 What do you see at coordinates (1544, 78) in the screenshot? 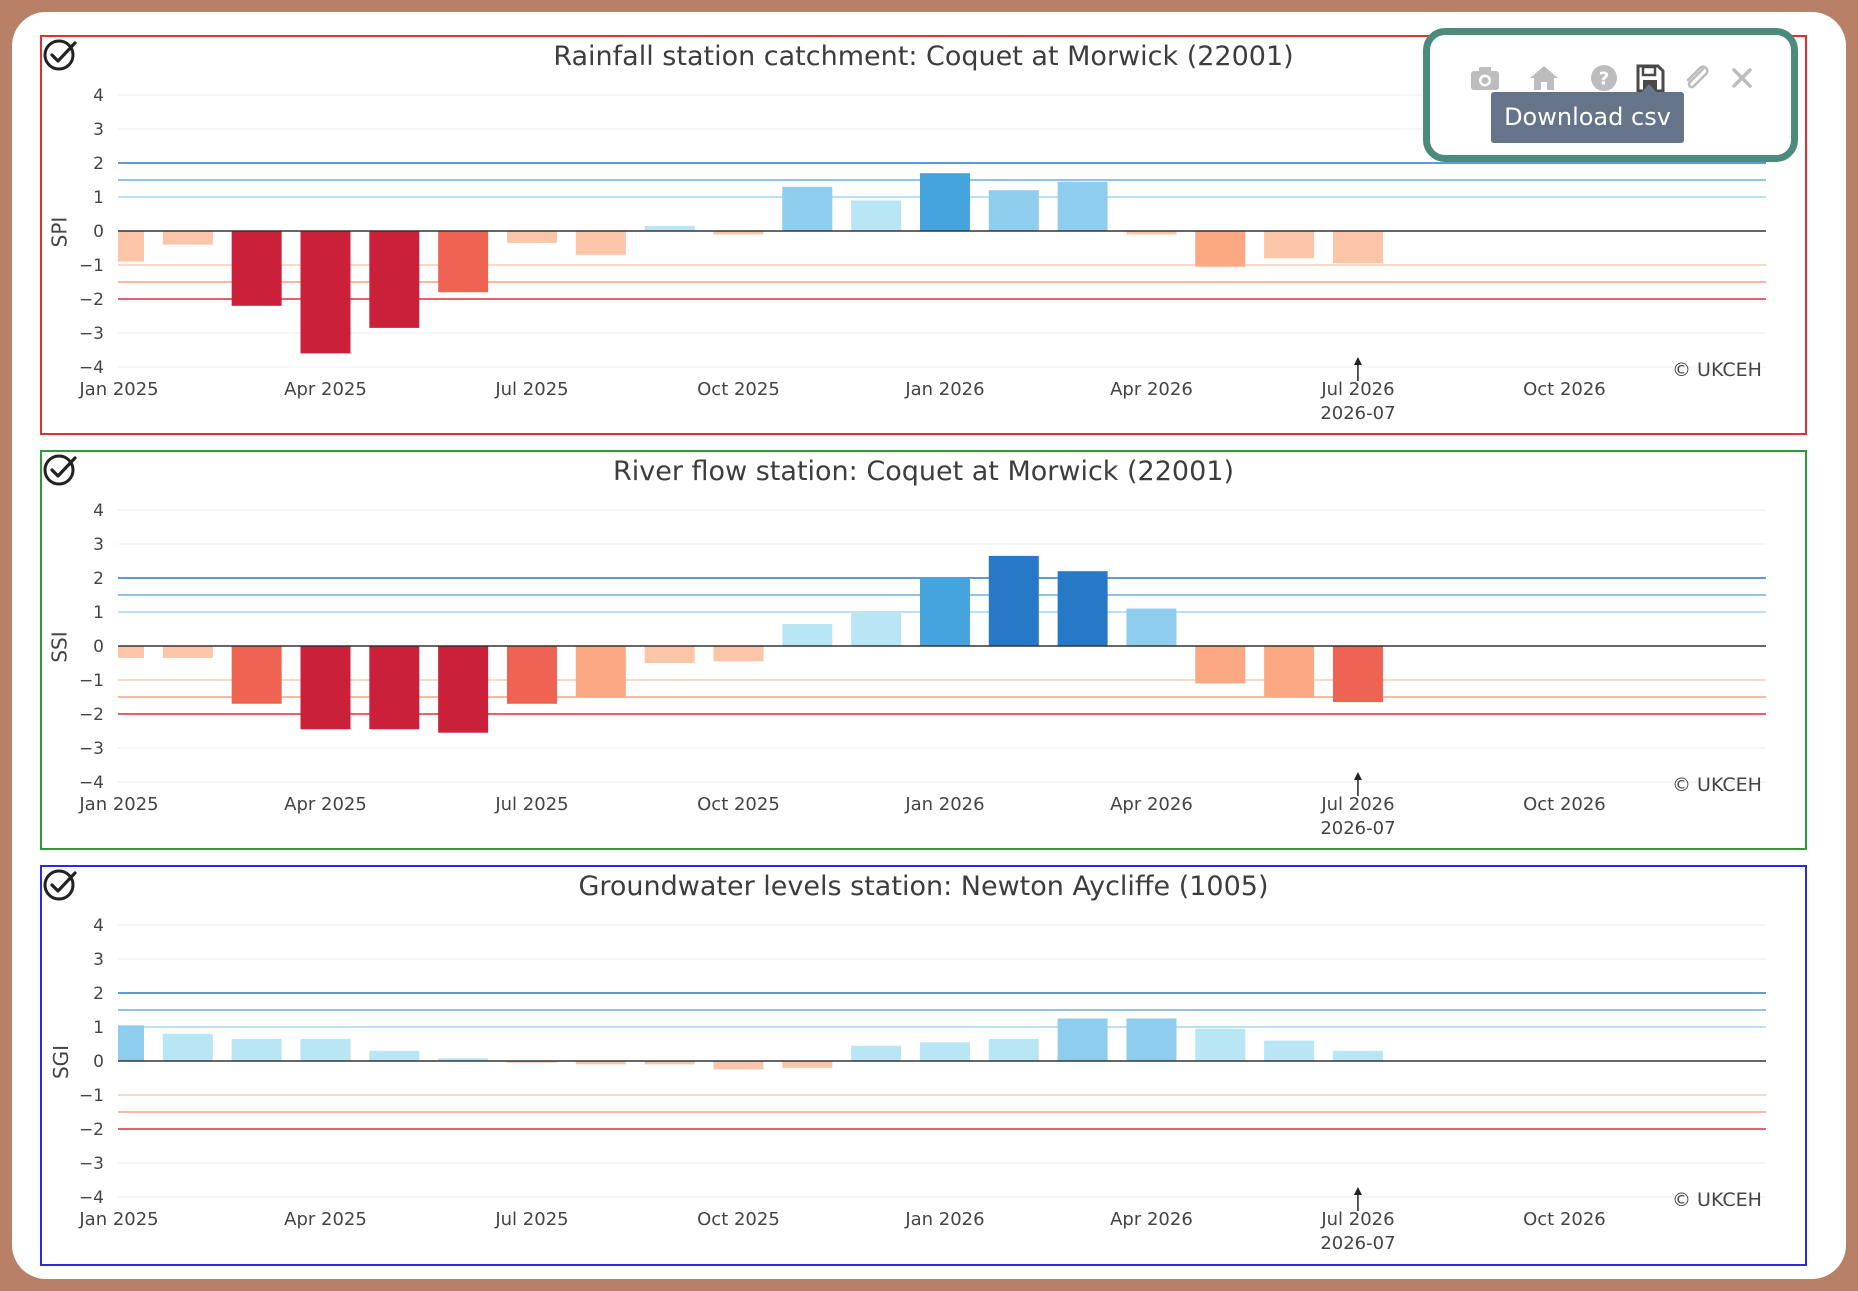
I see `home-icon` at bounding box center [1544, 78].